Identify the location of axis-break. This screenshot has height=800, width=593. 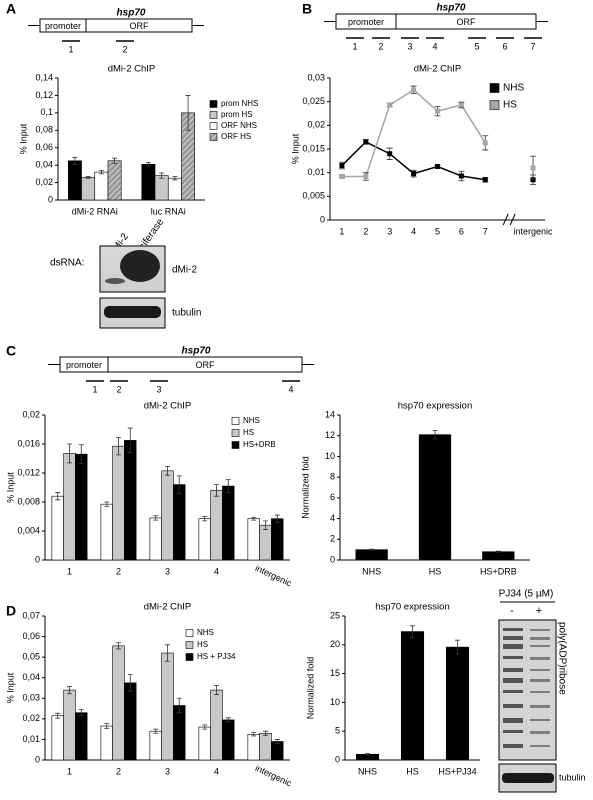
(509, 219).